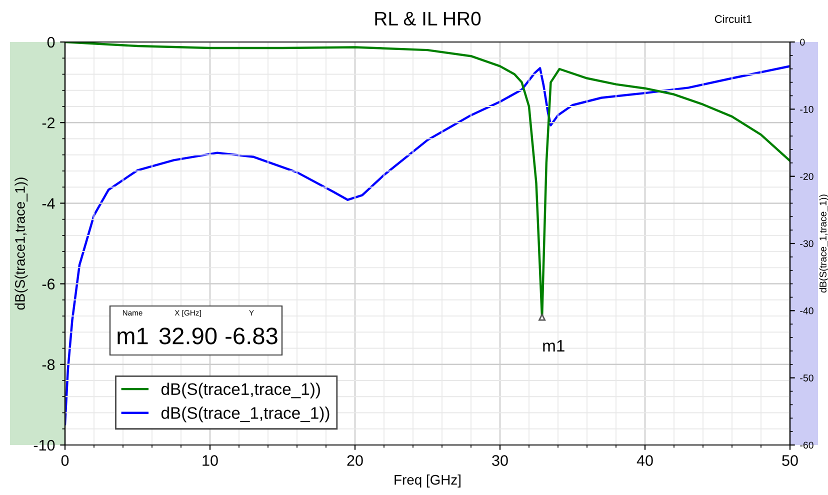  Describe the element at coordinates (355, 460) in the screenshot. I see `x-tick-label: 20` at that location.